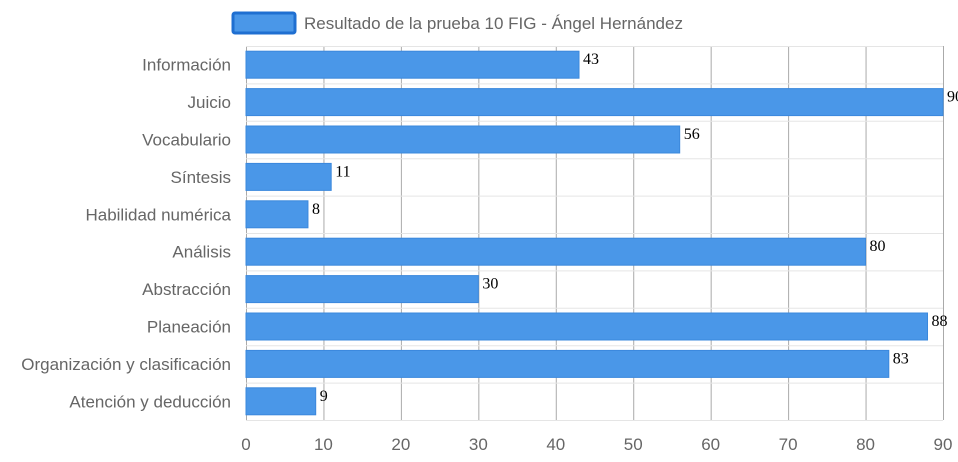  What do you see at coordinates (209, 102) in the screenshot?
I see `category-label-2: Juicio` at bounding box center [209, 102].